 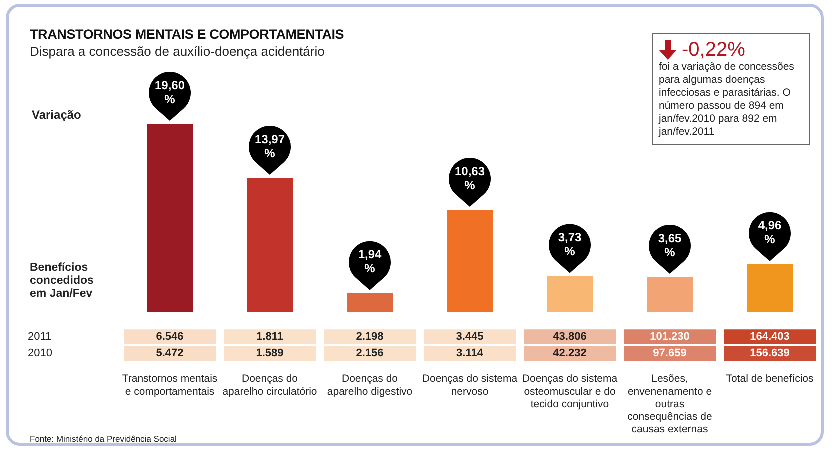 I want to click on y-tick-label: 2011, so click(x=40, y=336).